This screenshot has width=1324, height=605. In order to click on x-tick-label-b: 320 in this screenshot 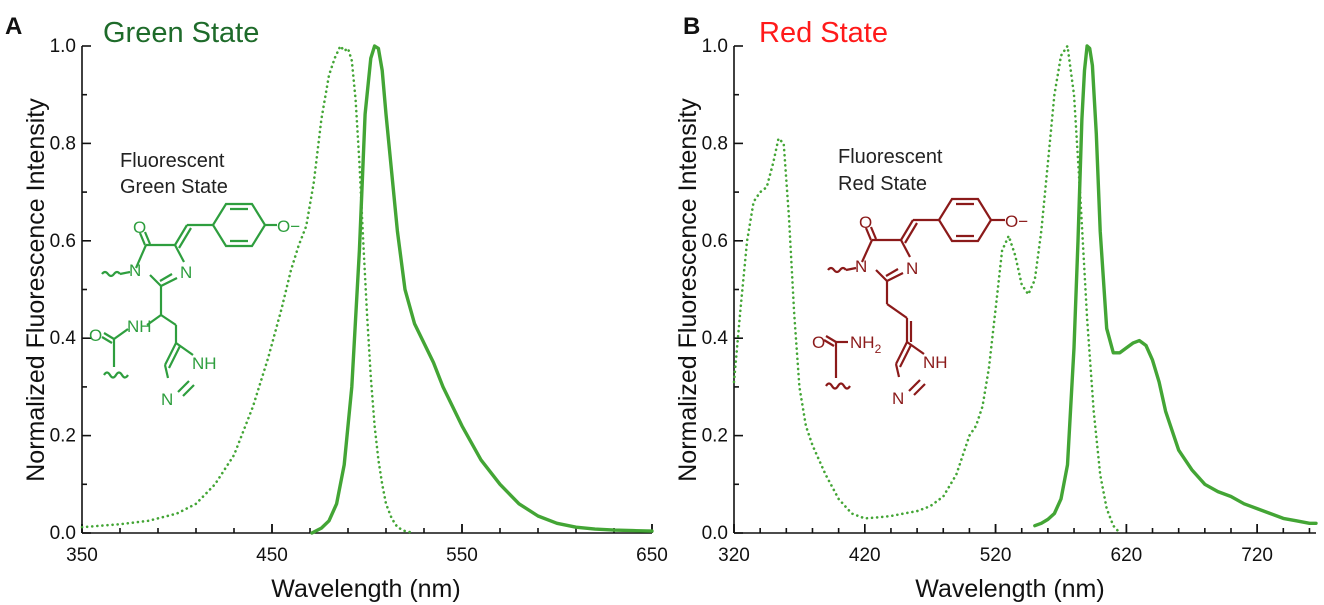, I will do `click(734, 555)`.